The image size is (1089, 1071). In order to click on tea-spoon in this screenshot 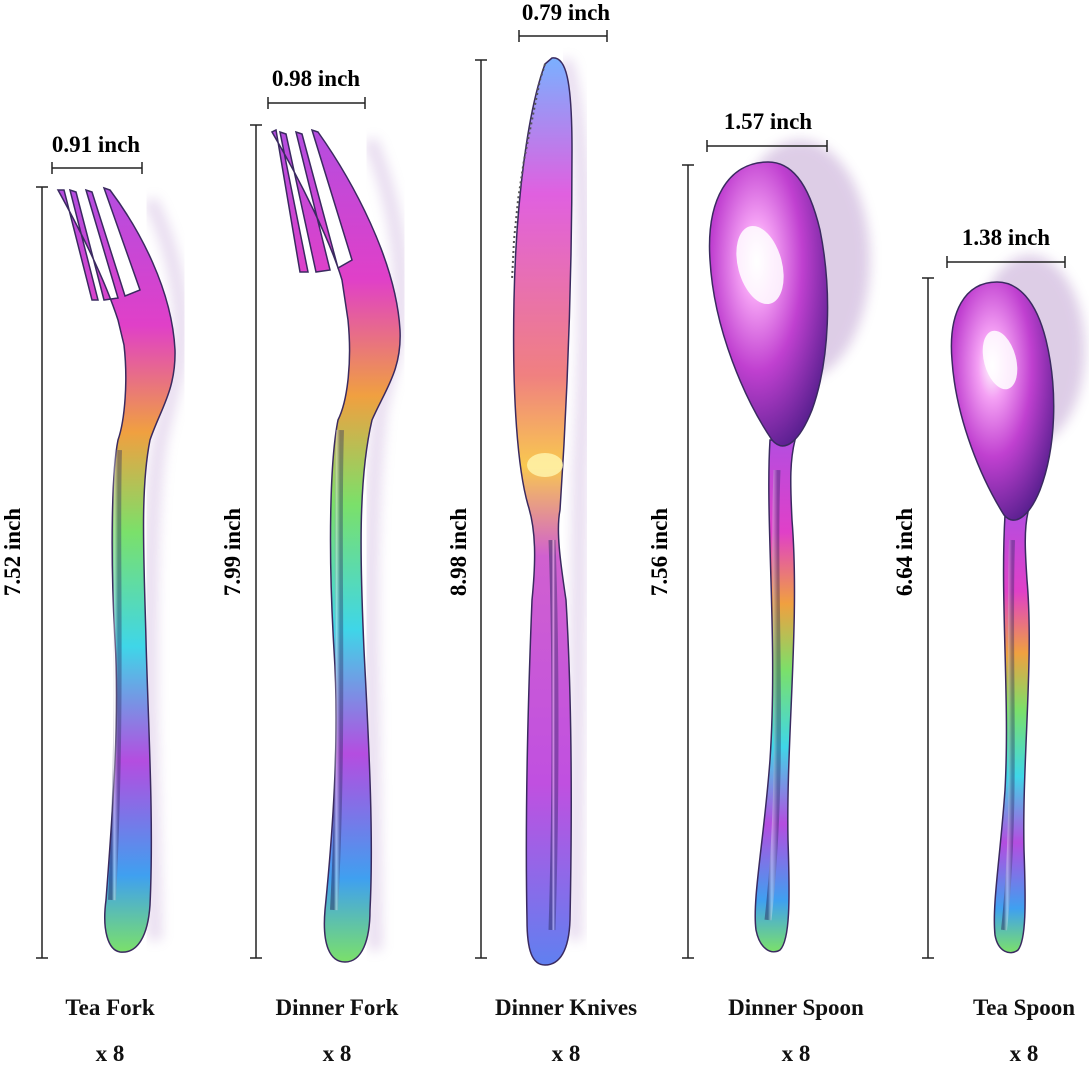, I will do `click(1003, 607)`.